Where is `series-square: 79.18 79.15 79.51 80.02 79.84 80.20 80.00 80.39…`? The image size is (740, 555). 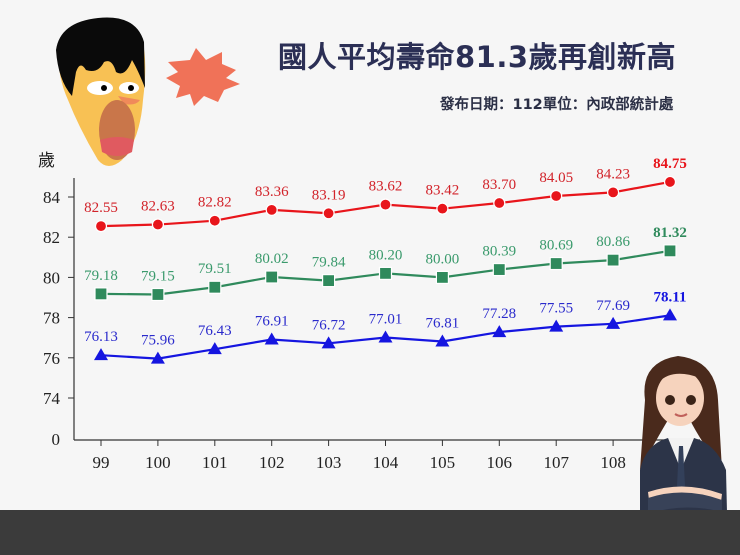
series-square: 79.18 79.15 79.51 80.02 79.84 80.20 80.00 80.39… is located at coordinates (385, 263).